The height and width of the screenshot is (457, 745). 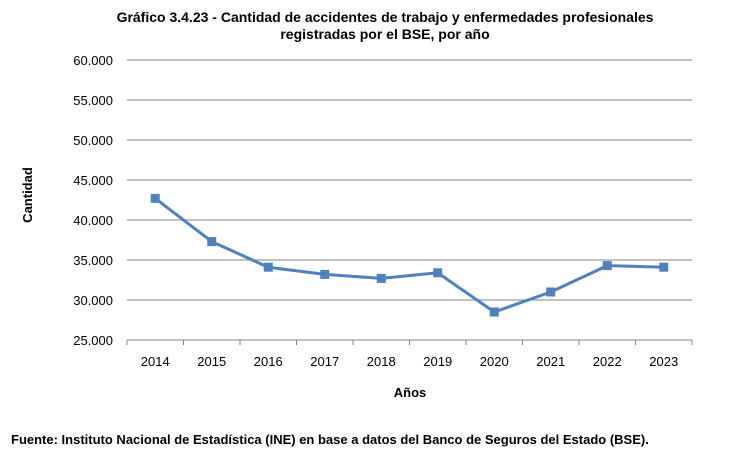 I want to click on y-tick-label: 60.000, so click(x=93, y=60).